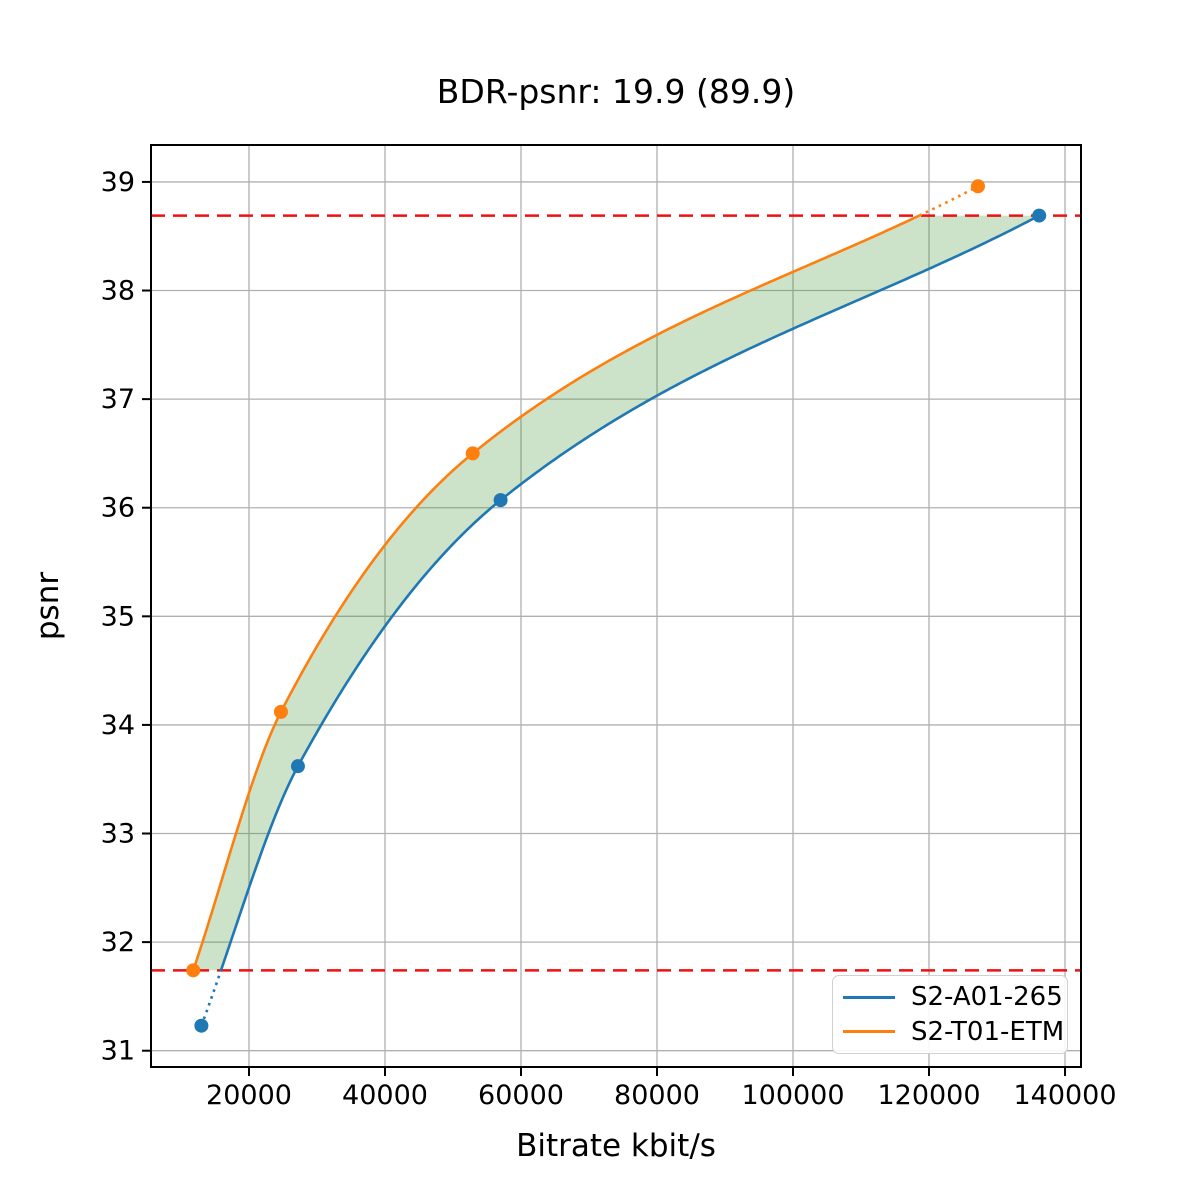 Image resolution: width=1200 pixels, height=1200 pixels. I want to click on chart-title: BDR-psnr: 19.9 (89.9), so click(616, 91).